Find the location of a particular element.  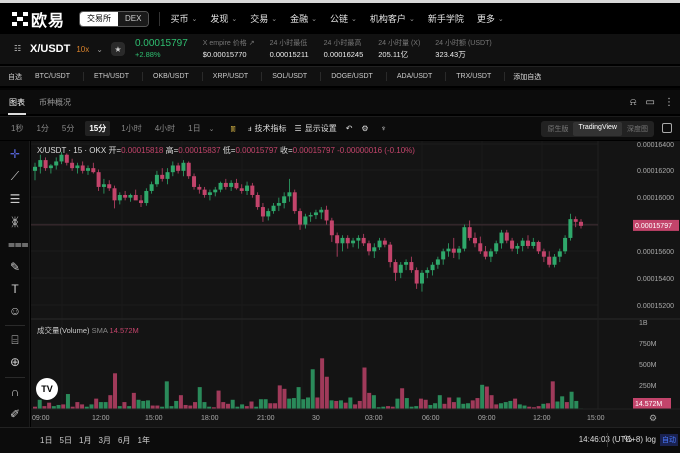

svg-text: 500M is located at coordinates (648, 365).